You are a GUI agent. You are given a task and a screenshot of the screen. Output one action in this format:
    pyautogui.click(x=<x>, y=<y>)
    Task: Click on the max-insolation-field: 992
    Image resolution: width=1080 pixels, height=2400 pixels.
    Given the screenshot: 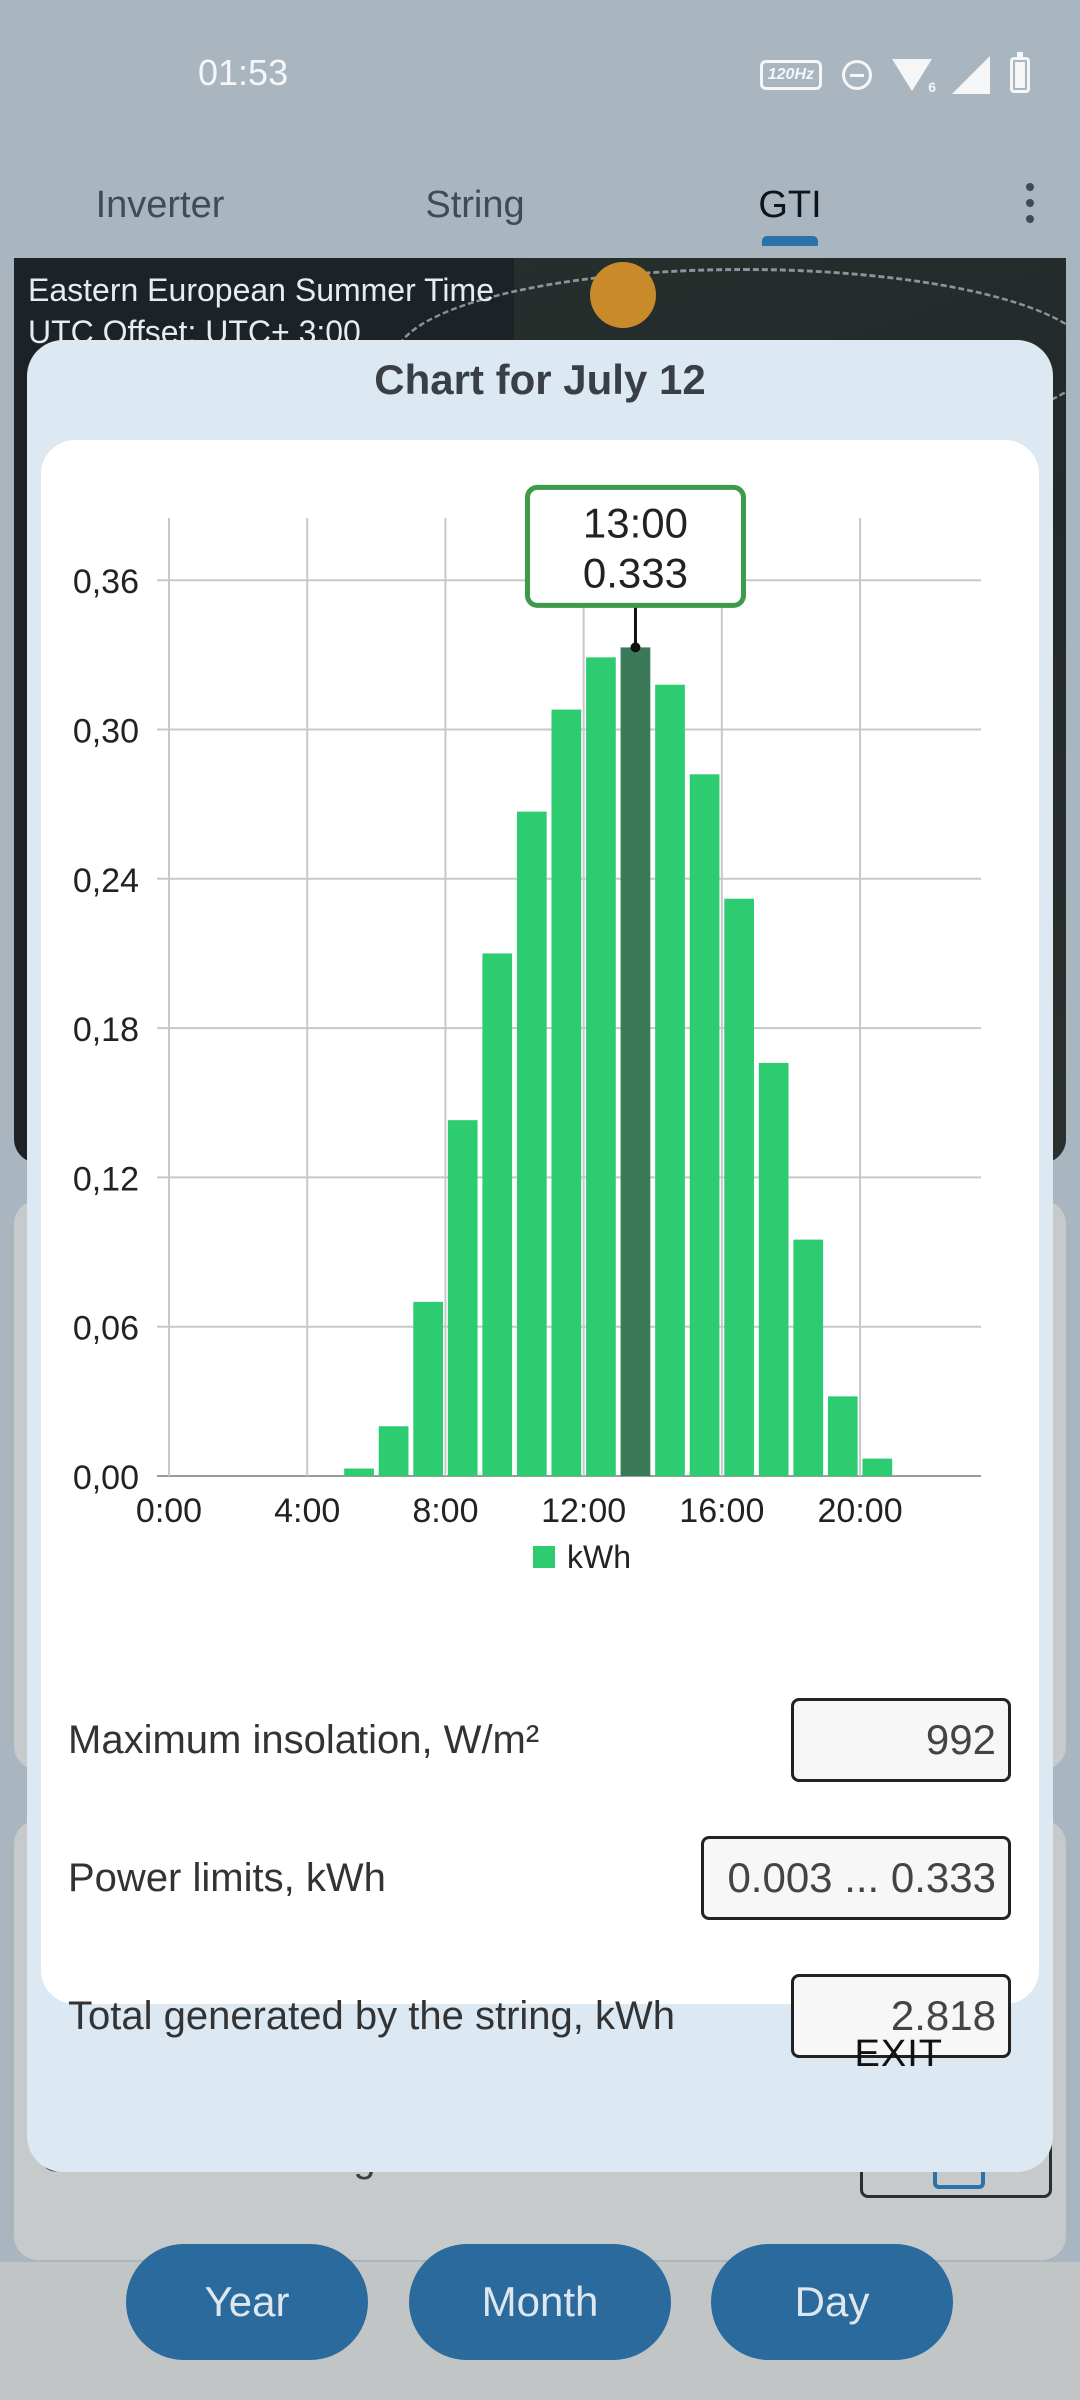 What is the action you would take?
    pyautogui.click(x=901, y=1740)
    